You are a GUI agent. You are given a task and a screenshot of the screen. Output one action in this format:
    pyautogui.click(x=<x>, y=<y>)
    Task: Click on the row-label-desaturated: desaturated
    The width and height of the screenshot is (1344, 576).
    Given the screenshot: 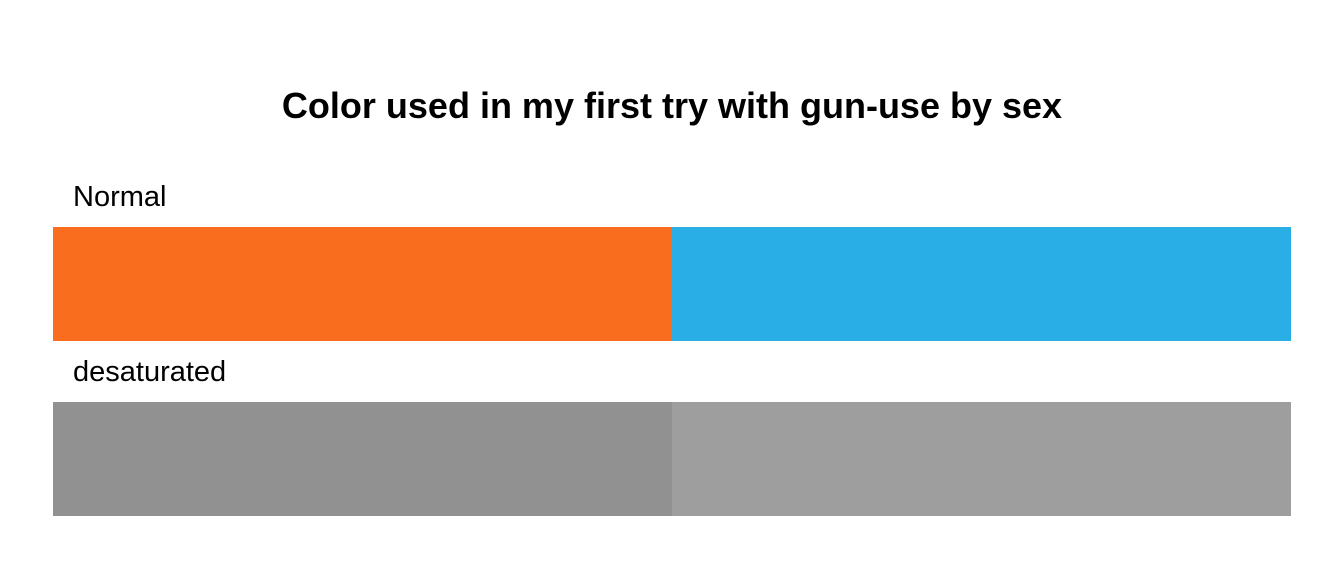 What is the action you would take?
    pyautogui.click(x=149, y=372)
    